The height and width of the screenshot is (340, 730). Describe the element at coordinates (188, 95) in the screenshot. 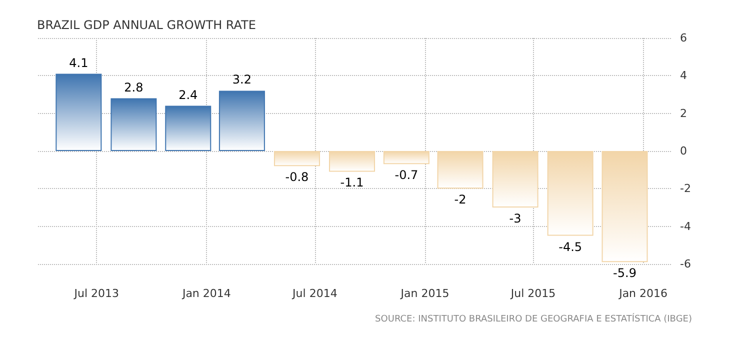

I see `data-label: 2.4` at that location.